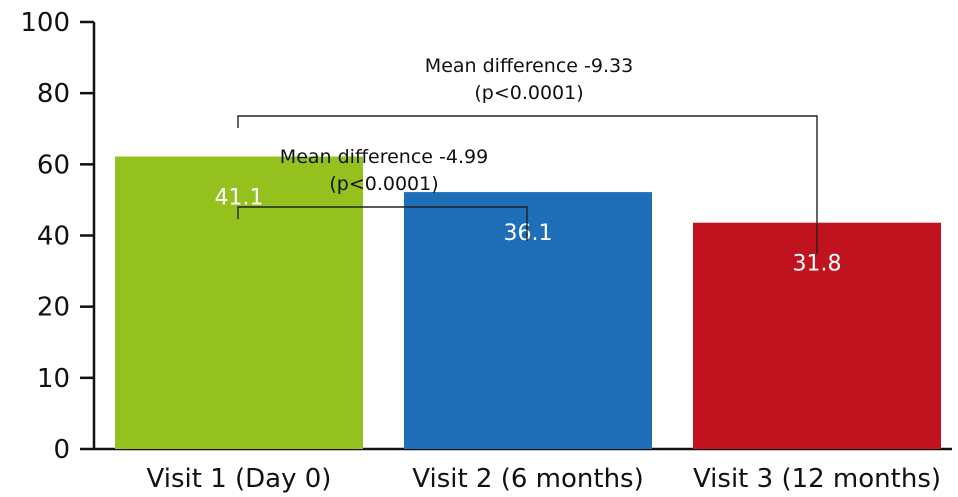 This screenshot has width=958, height=497. Describe the element at coordinates (528, 233) in the screenshot. I see `bar-value-label: 36.1` at that location.